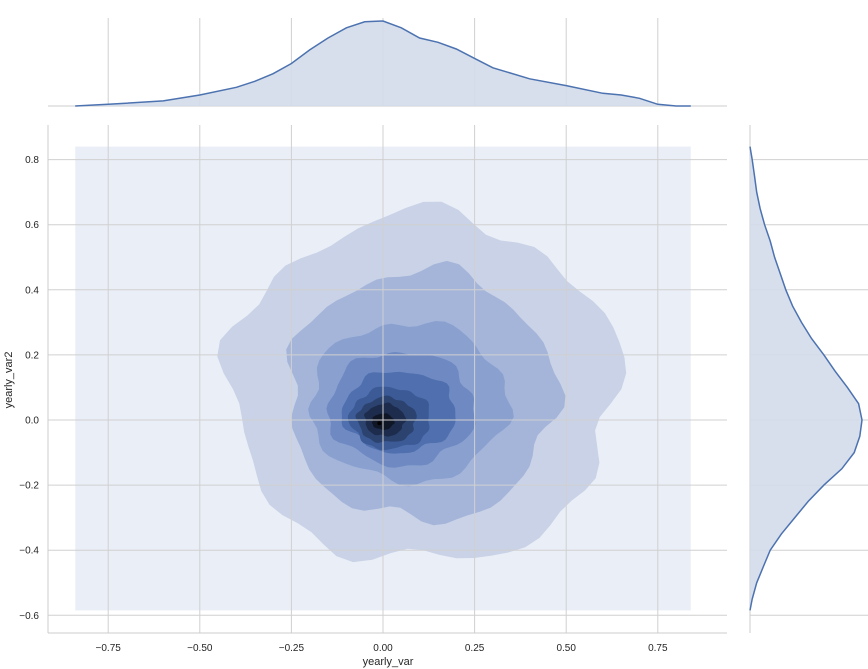 This screenshot has width=868, height=669. I want to click on kde-peak-point, so click(379, 423).